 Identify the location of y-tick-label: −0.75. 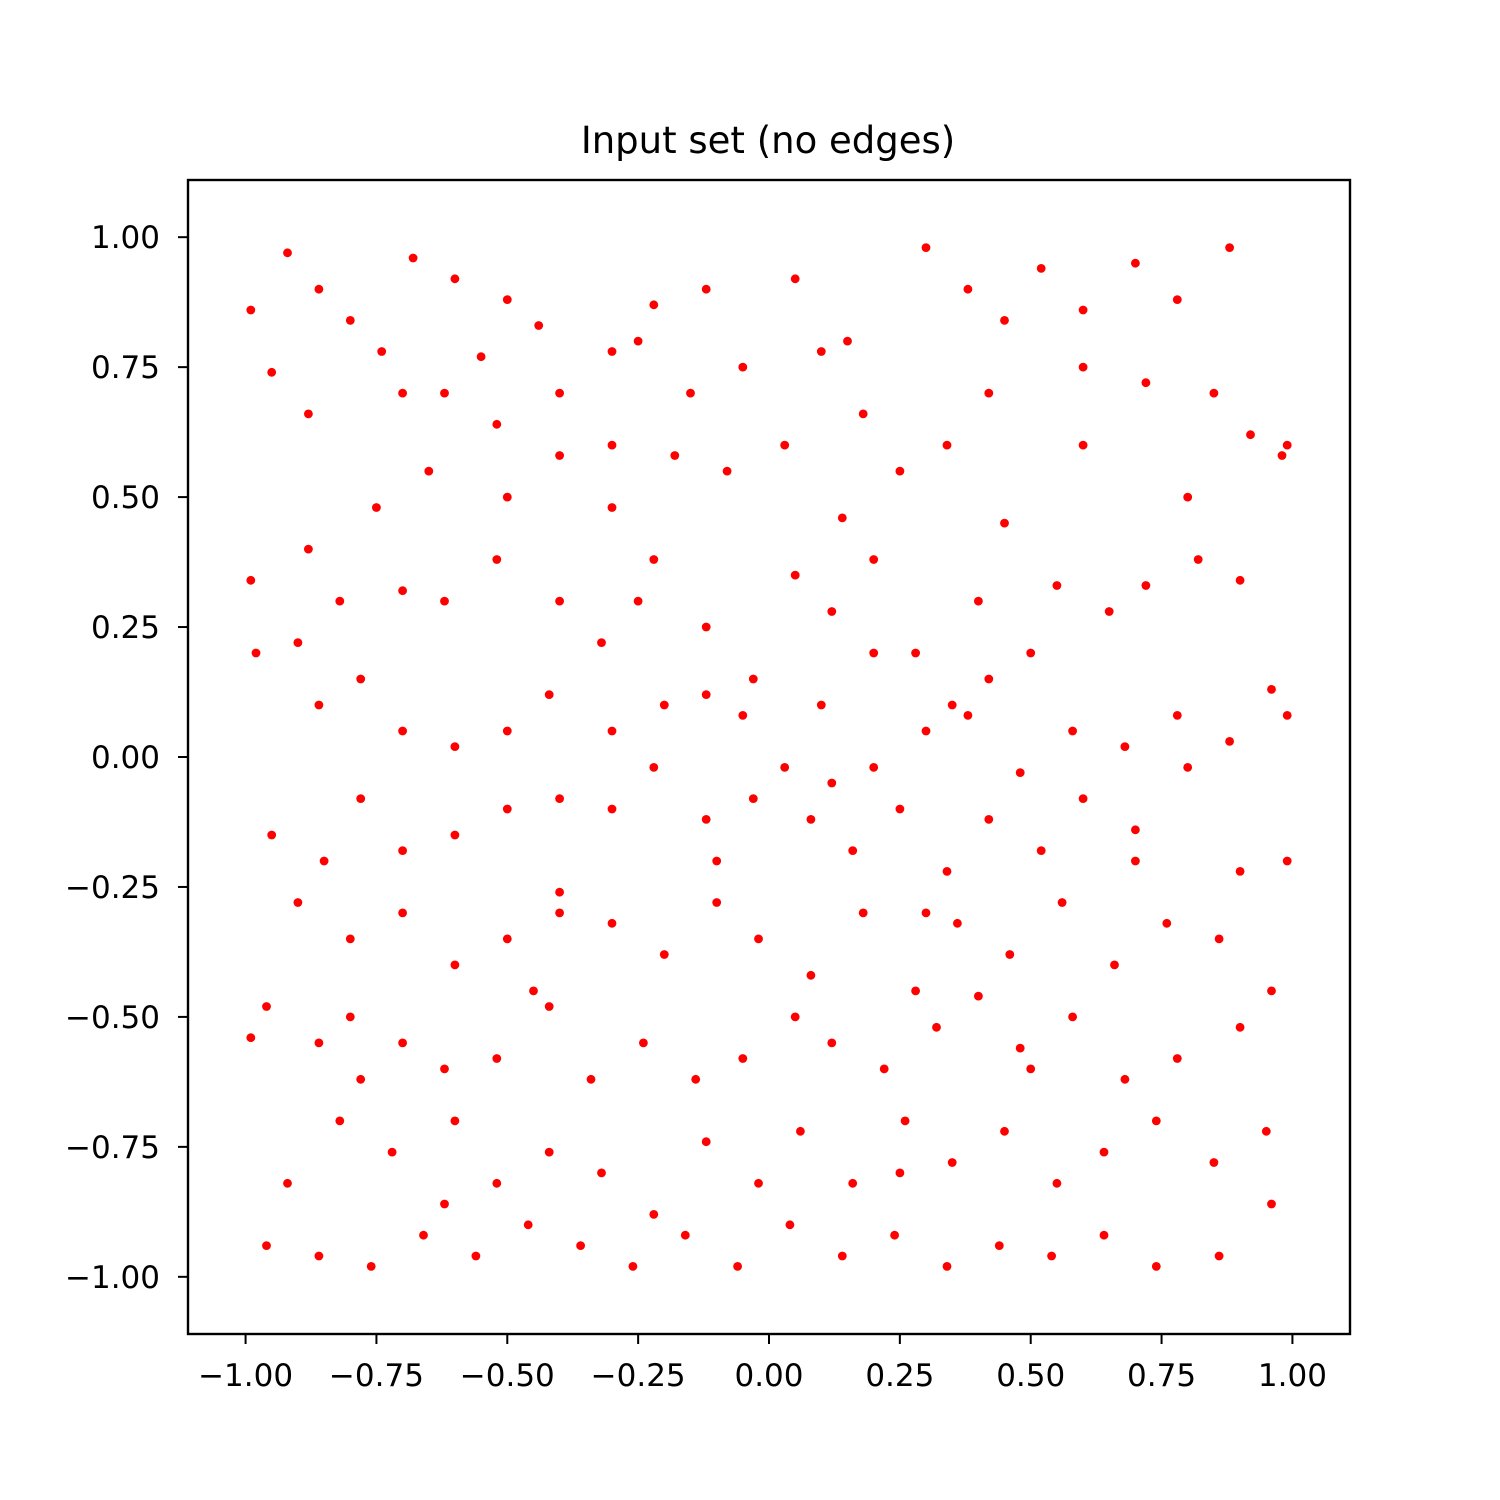
(112, 1148).